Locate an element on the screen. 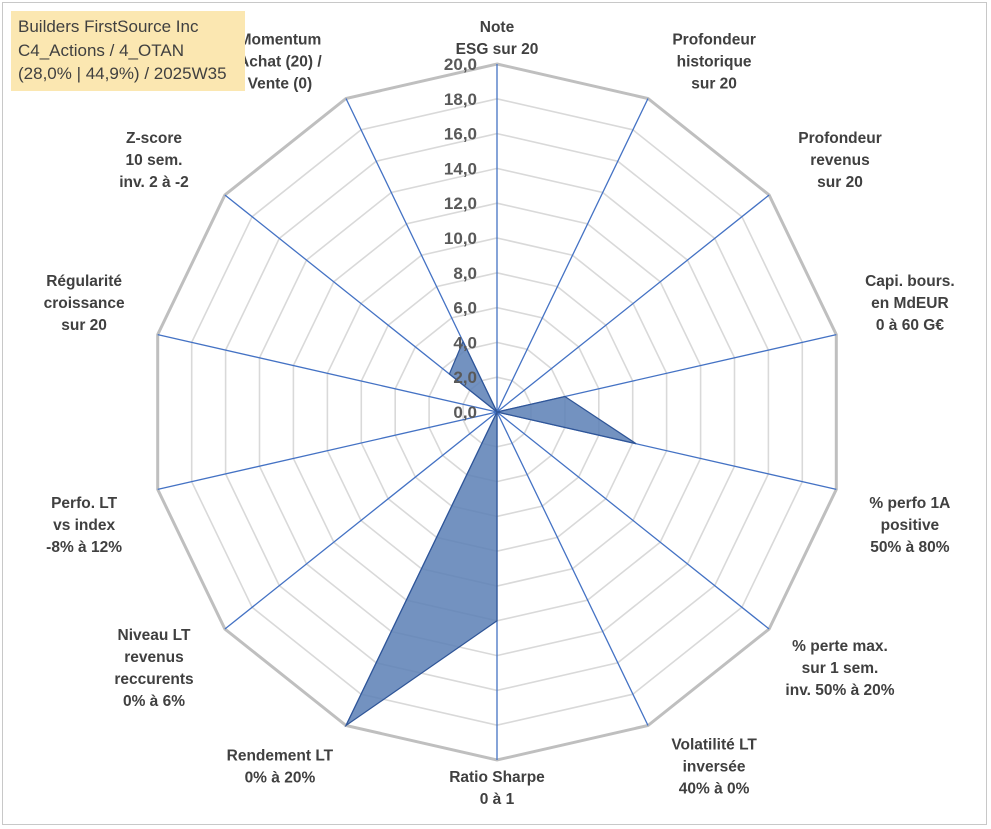 Image resolution: width=991 pixels, height=829 pixels. tick-label: 4,0 is located at coordinates (465, 342).